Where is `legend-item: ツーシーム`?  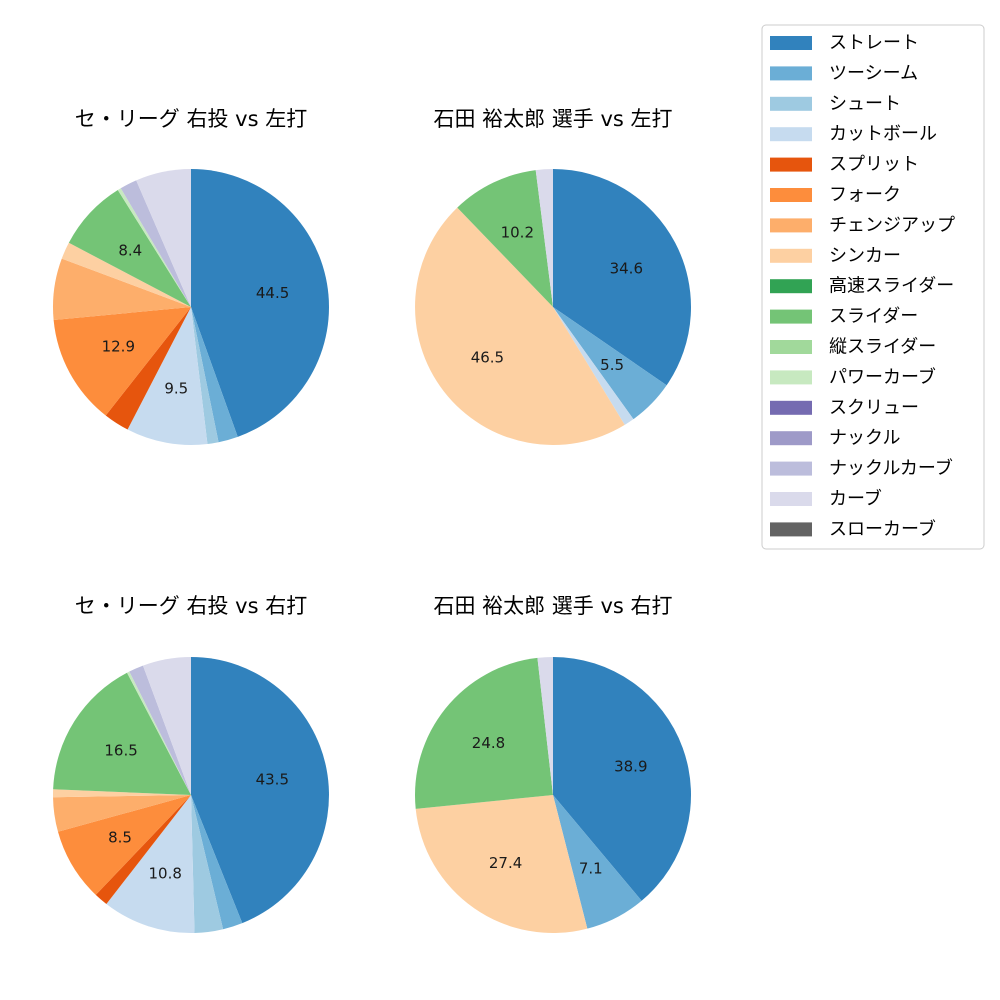 legend-item: ツーシーム is located at coordinates (844, 73).